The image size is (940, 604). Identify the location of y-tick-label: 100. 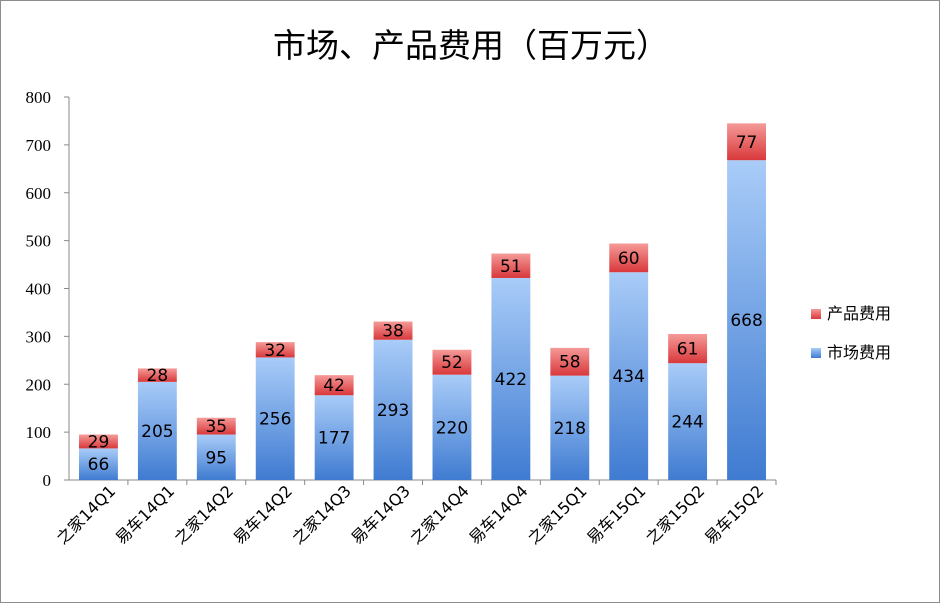
(39, 432).